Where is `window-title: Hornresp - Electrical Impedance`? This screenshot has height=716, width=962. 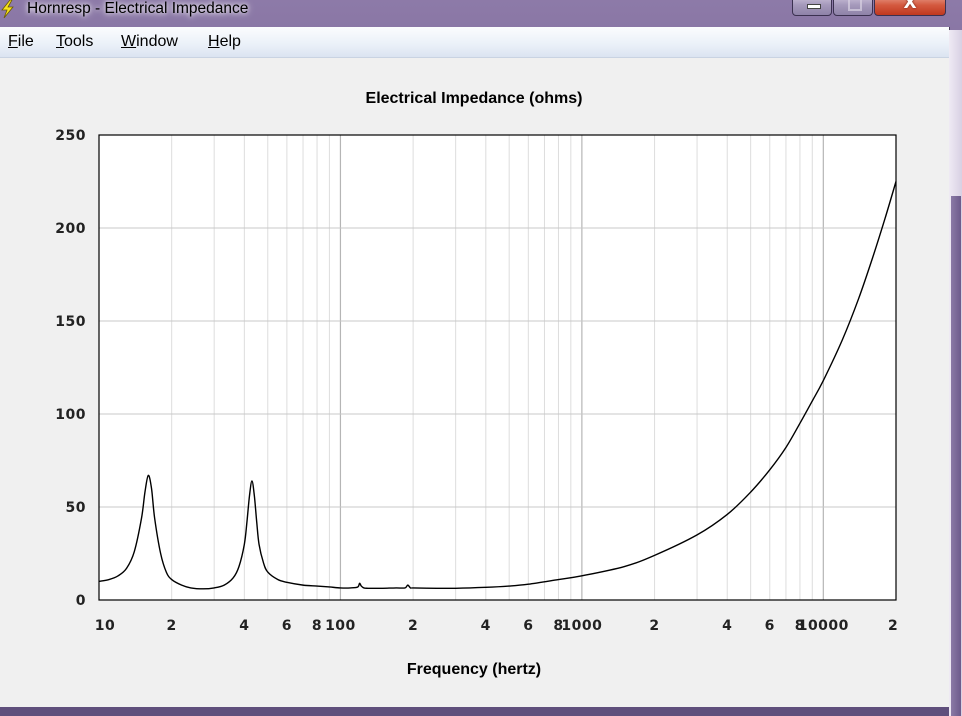
window-title: Hornresp - Electrical Impedance is located at coordinates (138, 8).